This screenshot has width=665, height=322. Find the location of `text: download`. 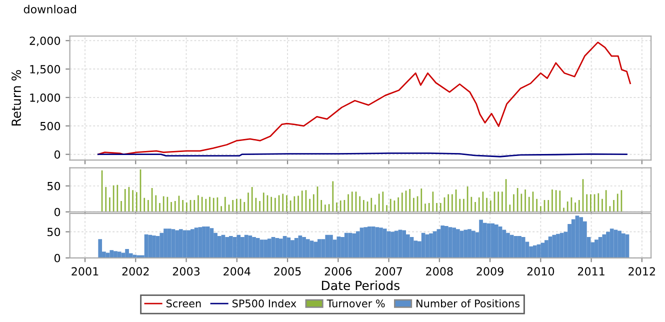

text: download is located at coordinates (50, 9).